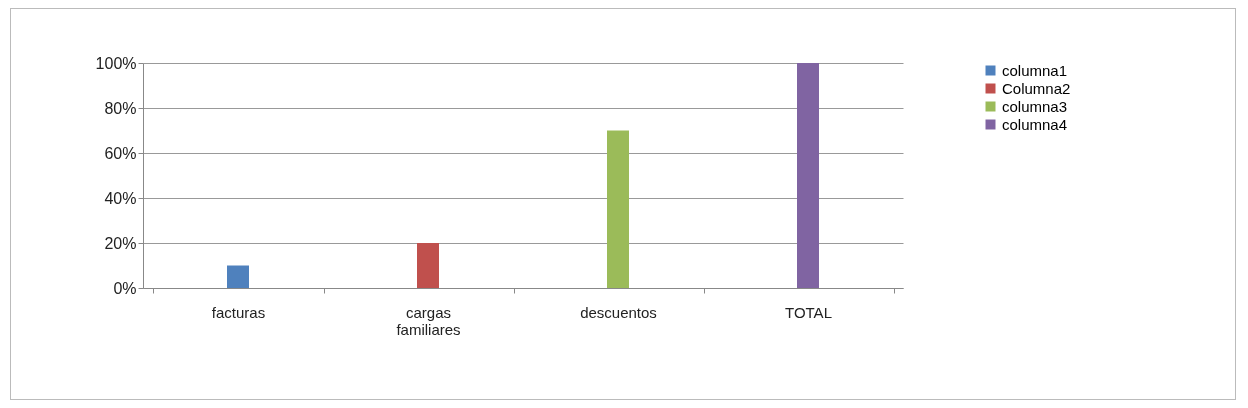 This screenshot has width=1248, height=408. I want to click on y-tick-label: 20%, so click(120, 243).